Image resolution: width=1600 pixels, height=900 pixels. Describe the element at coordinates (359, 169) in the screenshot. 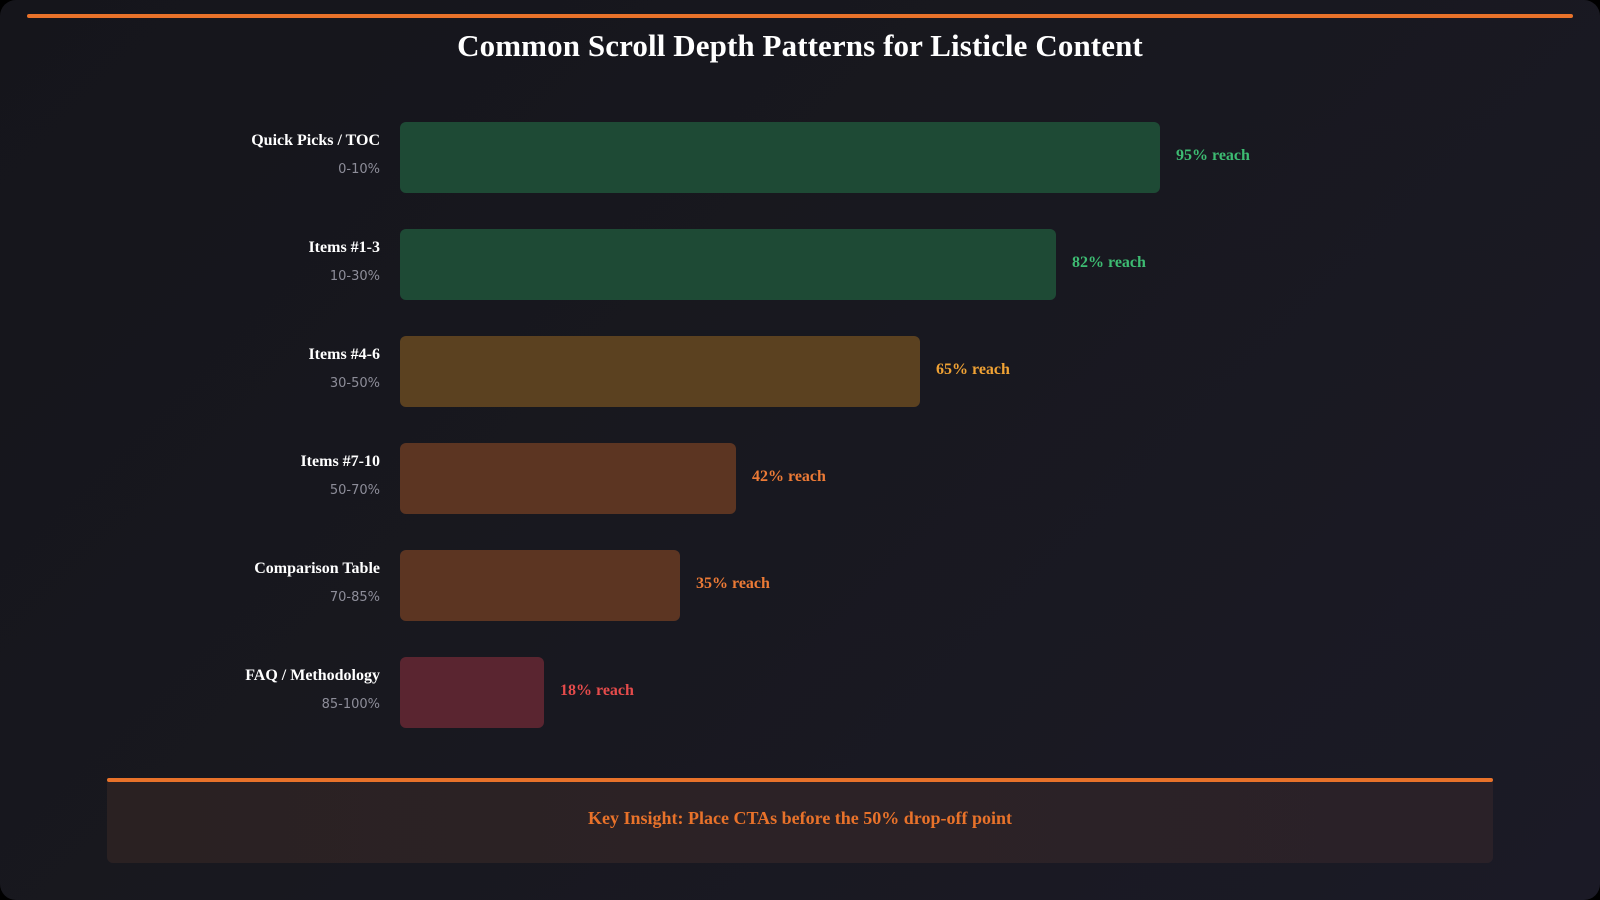

I see `category-range: 0-10%` at that location.